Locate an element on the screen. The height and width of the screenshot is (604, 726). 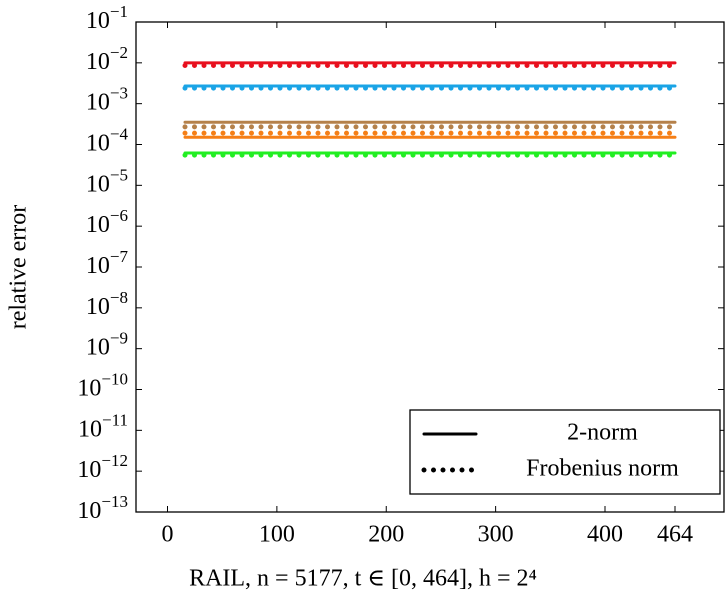
legend-label: Frobenius norm is located at coordinates (602, 469).